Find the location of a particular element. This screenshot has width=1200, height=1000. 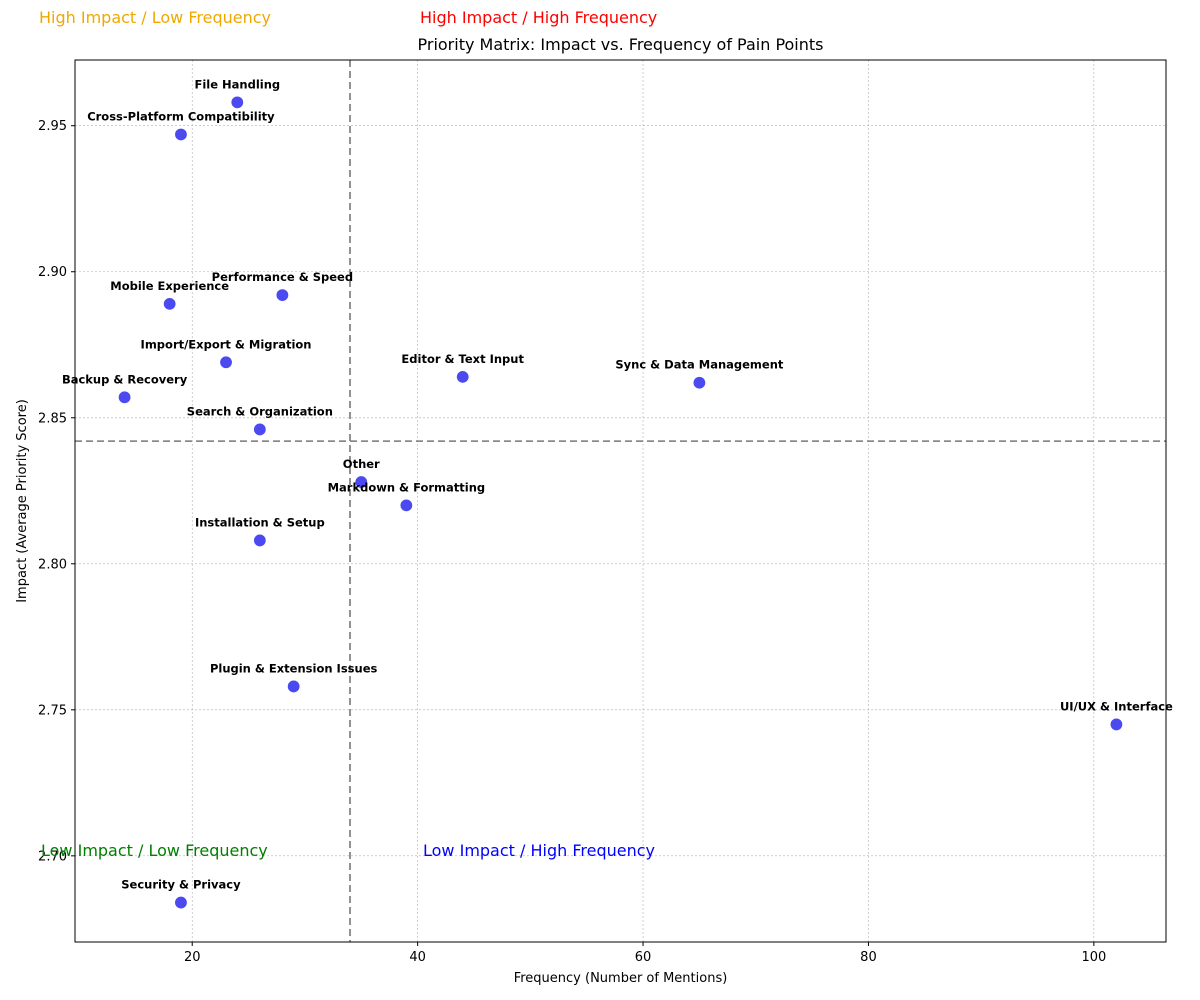

x-tick-label: 60 is located at coordinates (643, 957).